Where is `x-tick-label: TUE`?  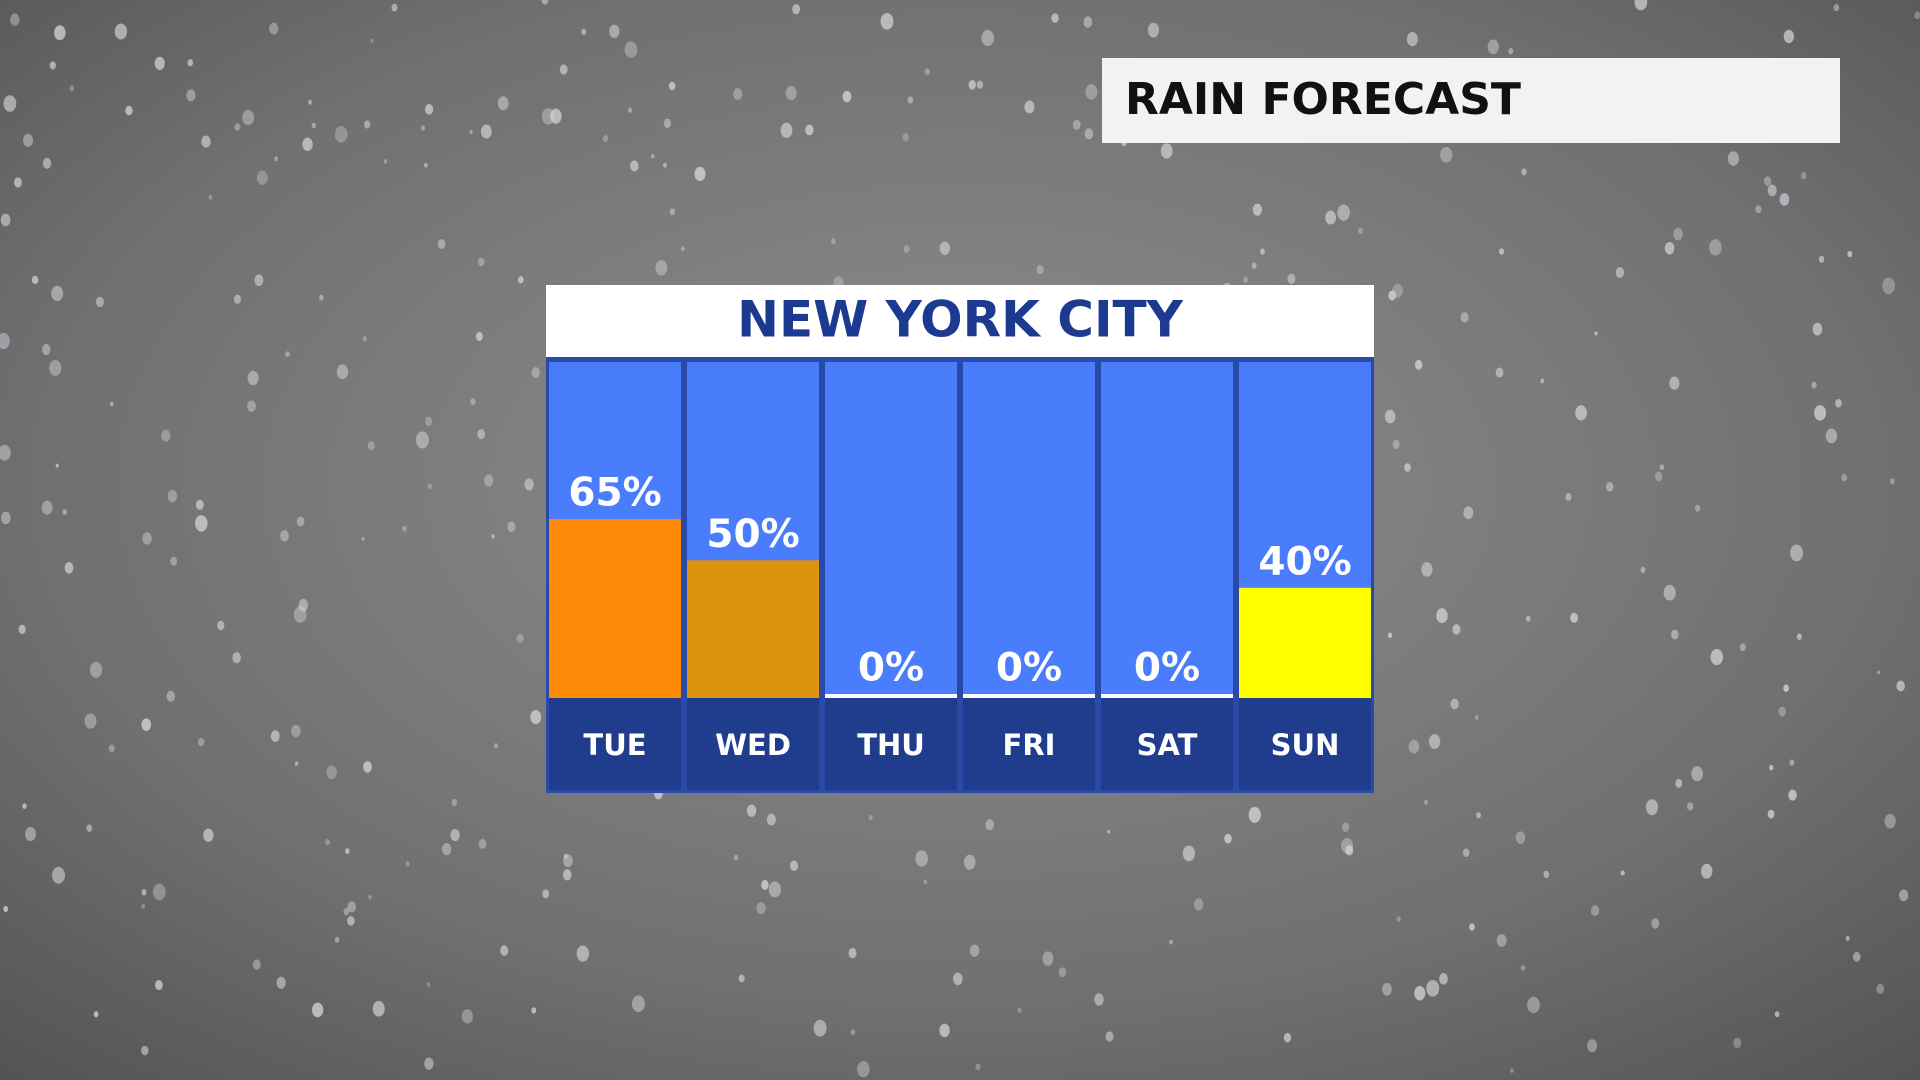
x-tick-label: TUE is located at coordinates (614, 745).